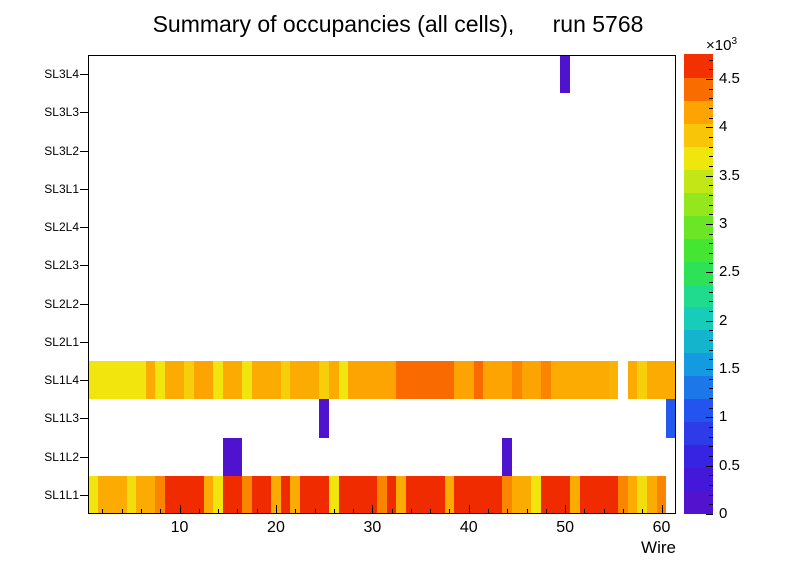  What do you see at coordinates (61, 74) in the screenshot?
I see `y-axis-label: SL3L4` at bounding box center [61, 74].